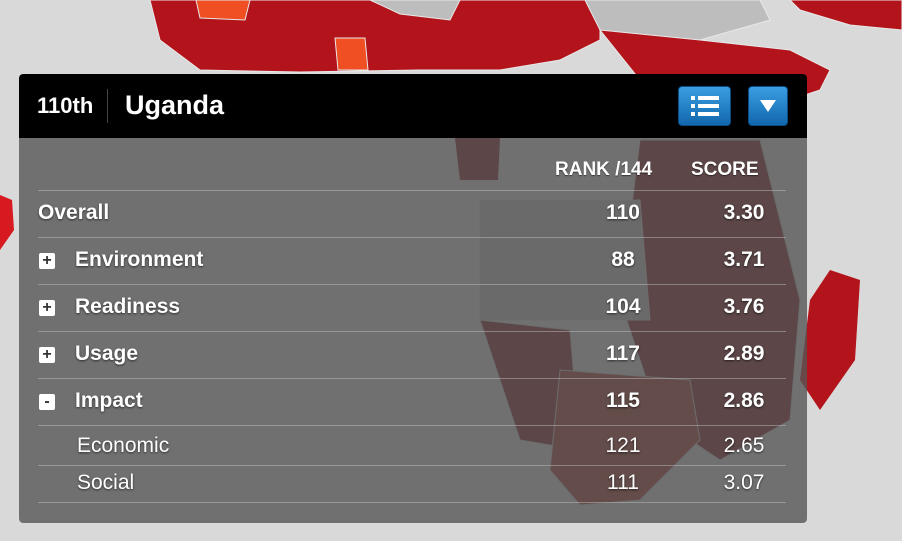  Describe the element at coordinates (106, 482) in the screenshot. I see `row-label: Social` at that location.